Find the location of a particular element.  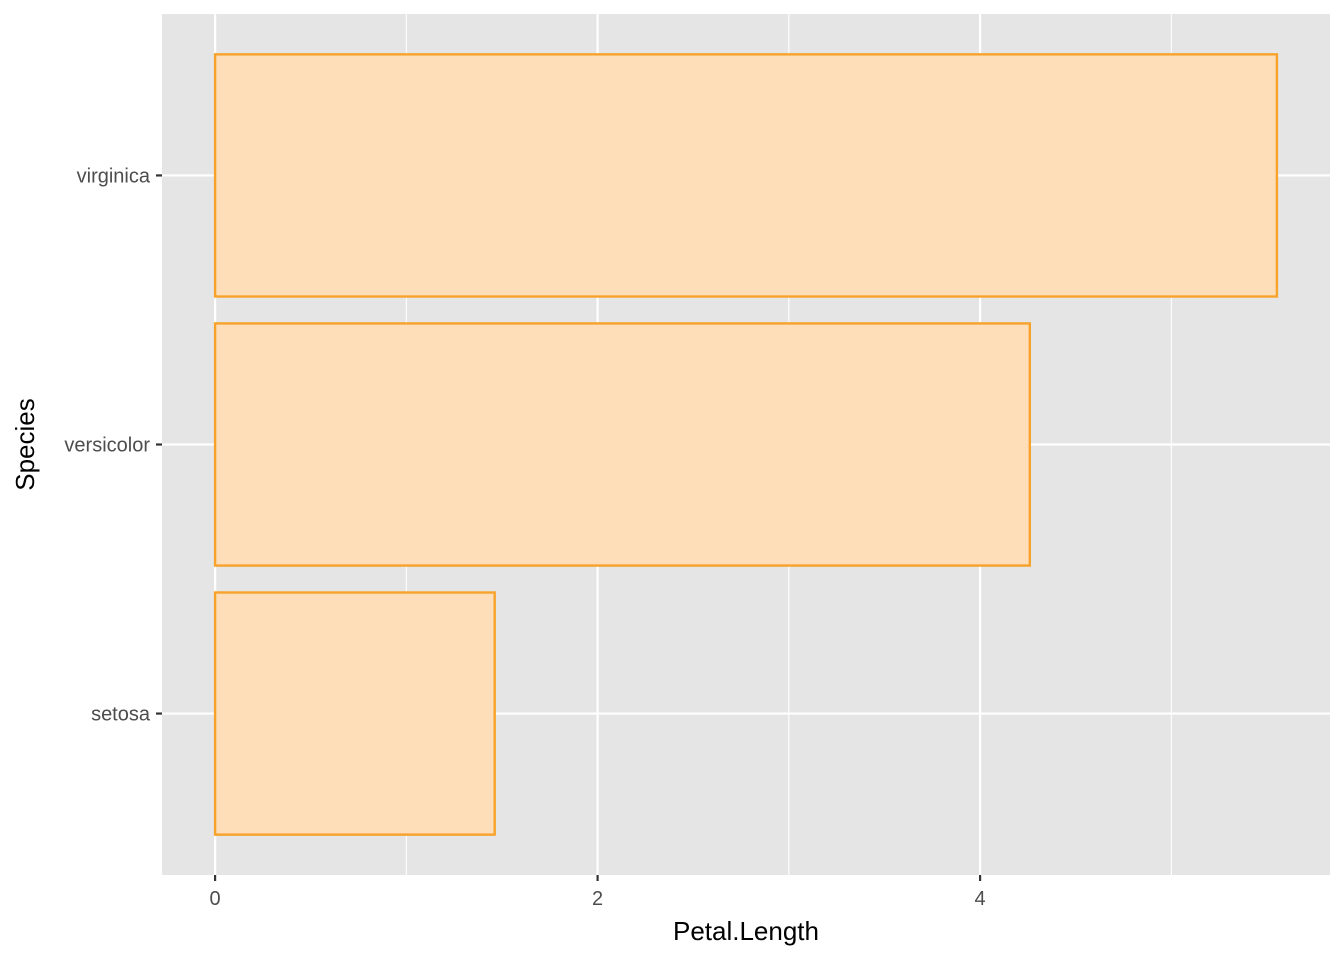

x-axis-title: Petal.Length is located at coordinates (746, 931).